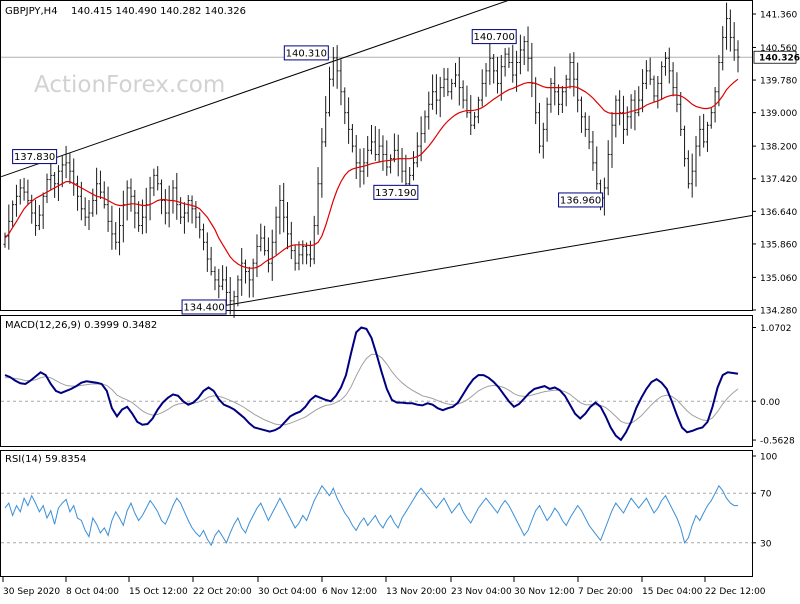 The width and height of the screenshot is (800, 604). What do you see at coordinates (31, 592) in the screenshot?
I see `time-tick-label: 30 Sep 2020` at bounding box center [31, 592].